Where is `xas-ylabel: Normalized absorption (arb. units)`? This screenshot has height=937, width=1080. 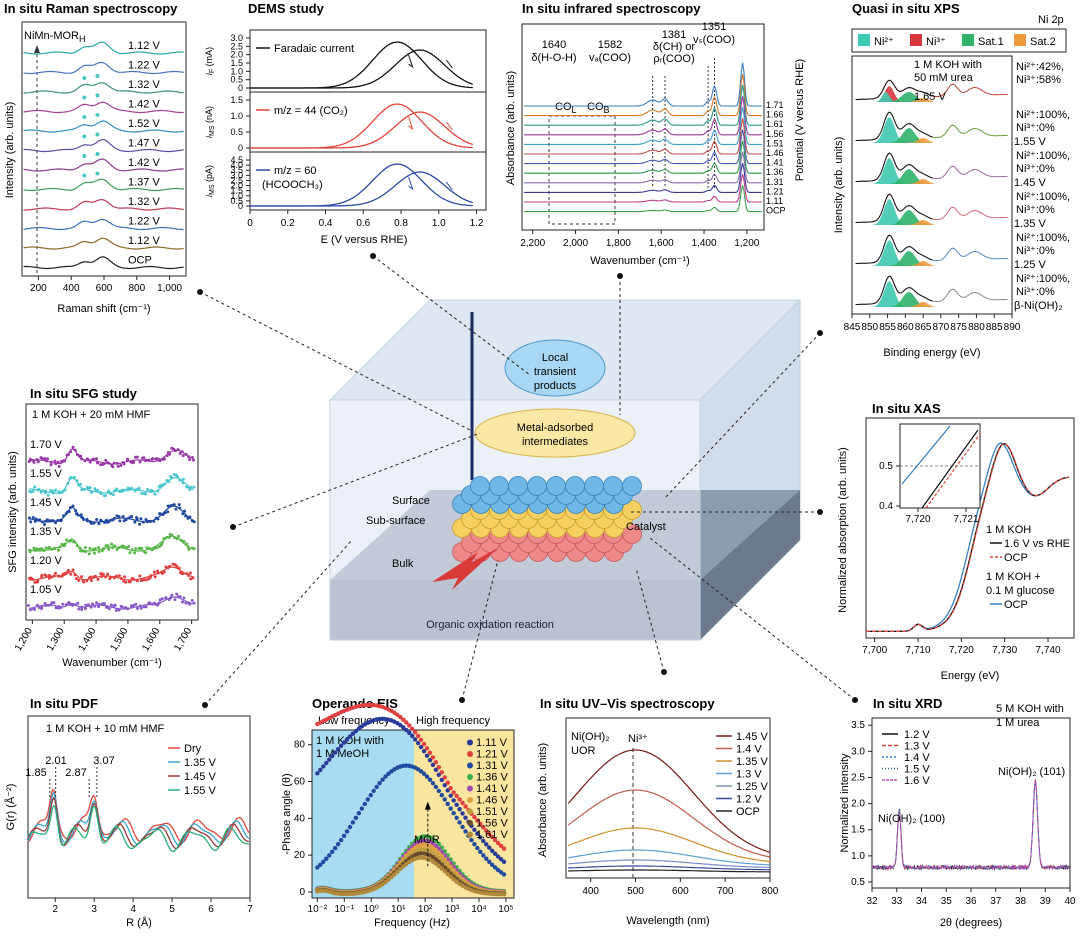 xas-ylabel: Normalized absorption (arb. units) is located at coordinates (843, 530).